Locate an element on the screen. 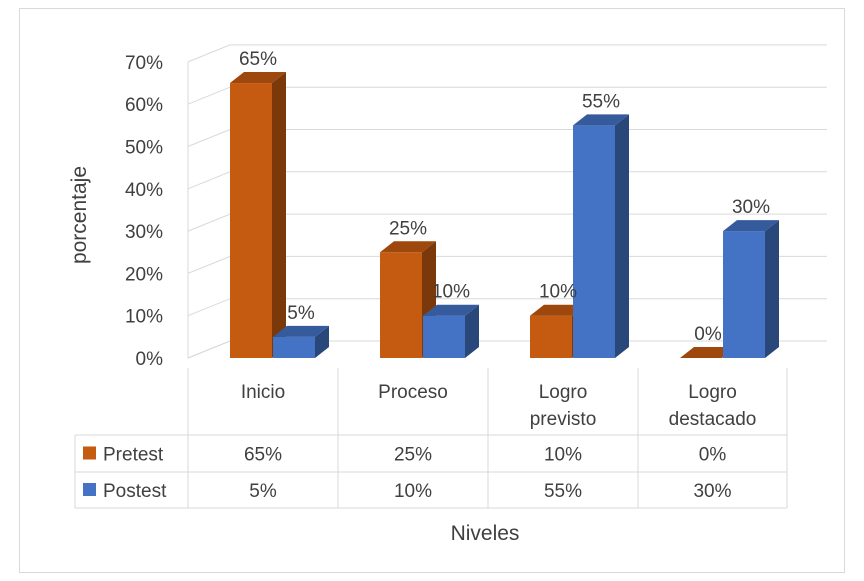 This screenshot has height=581, width=864. y-tick-label: 40% is located at coordinates (144, 190).